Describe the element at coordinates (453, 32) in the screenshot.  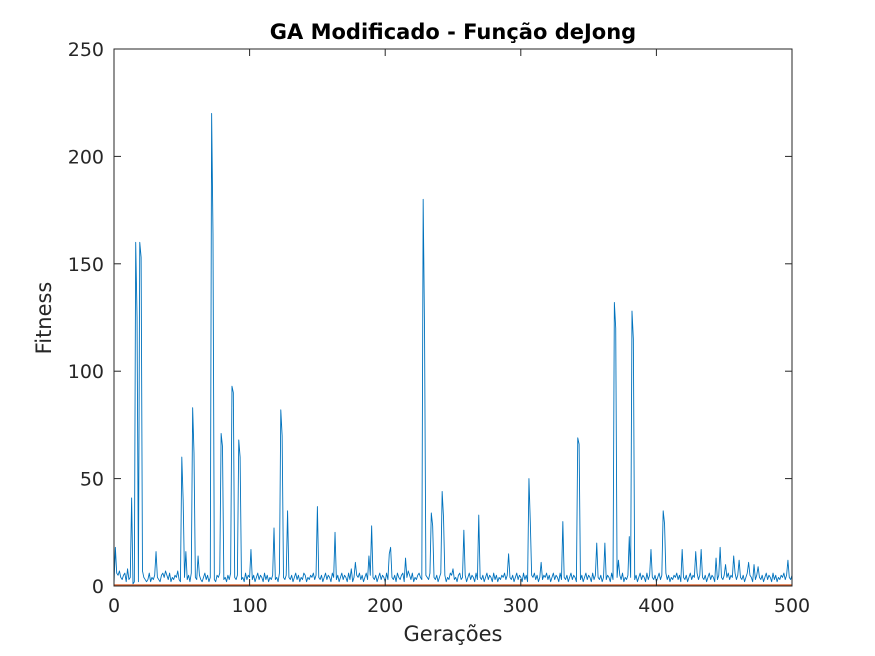
I see `chart-title: GA Modificado - Função deJong` at that location.